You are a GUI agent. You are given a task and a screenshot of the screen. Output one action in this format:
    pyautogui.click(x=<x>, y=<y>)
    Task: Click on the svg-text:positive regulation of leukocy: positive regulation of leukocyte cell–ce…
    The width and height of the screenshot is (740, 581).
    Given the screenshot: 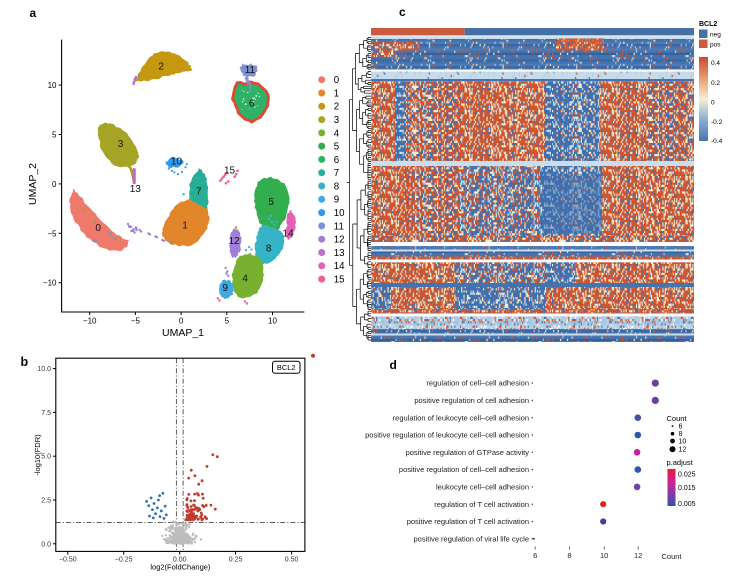 What is the action you would take?
    pyautogui.click(x=447, y=435)
    